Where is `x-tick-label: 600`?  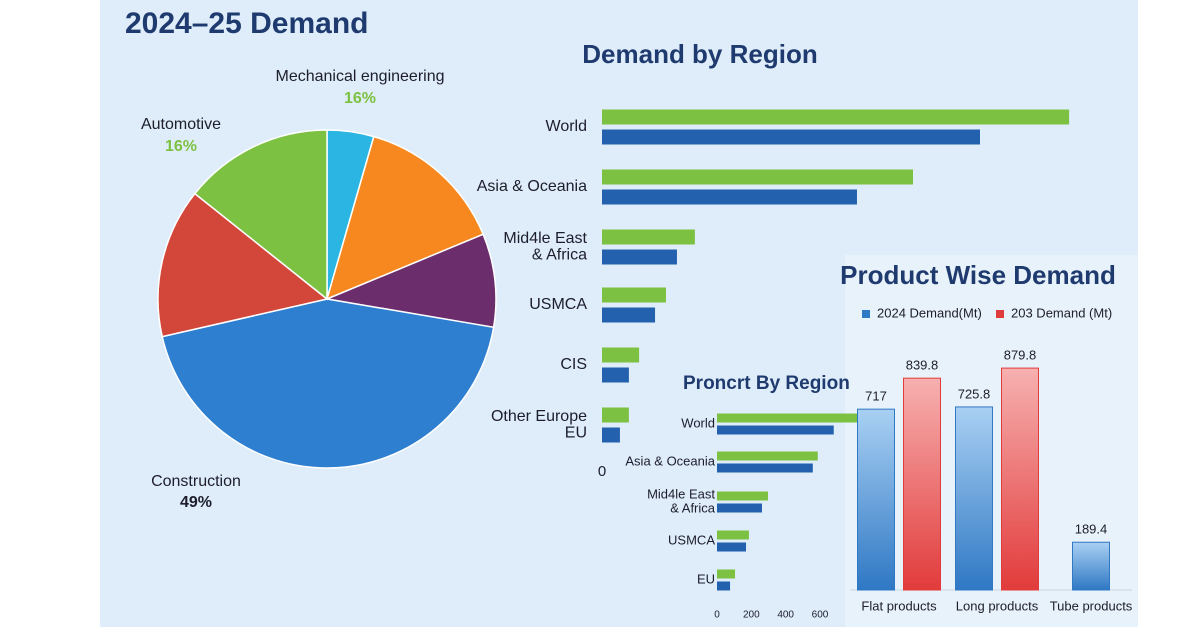 x-tick-label: 600 is located at coordinates (820, 615).